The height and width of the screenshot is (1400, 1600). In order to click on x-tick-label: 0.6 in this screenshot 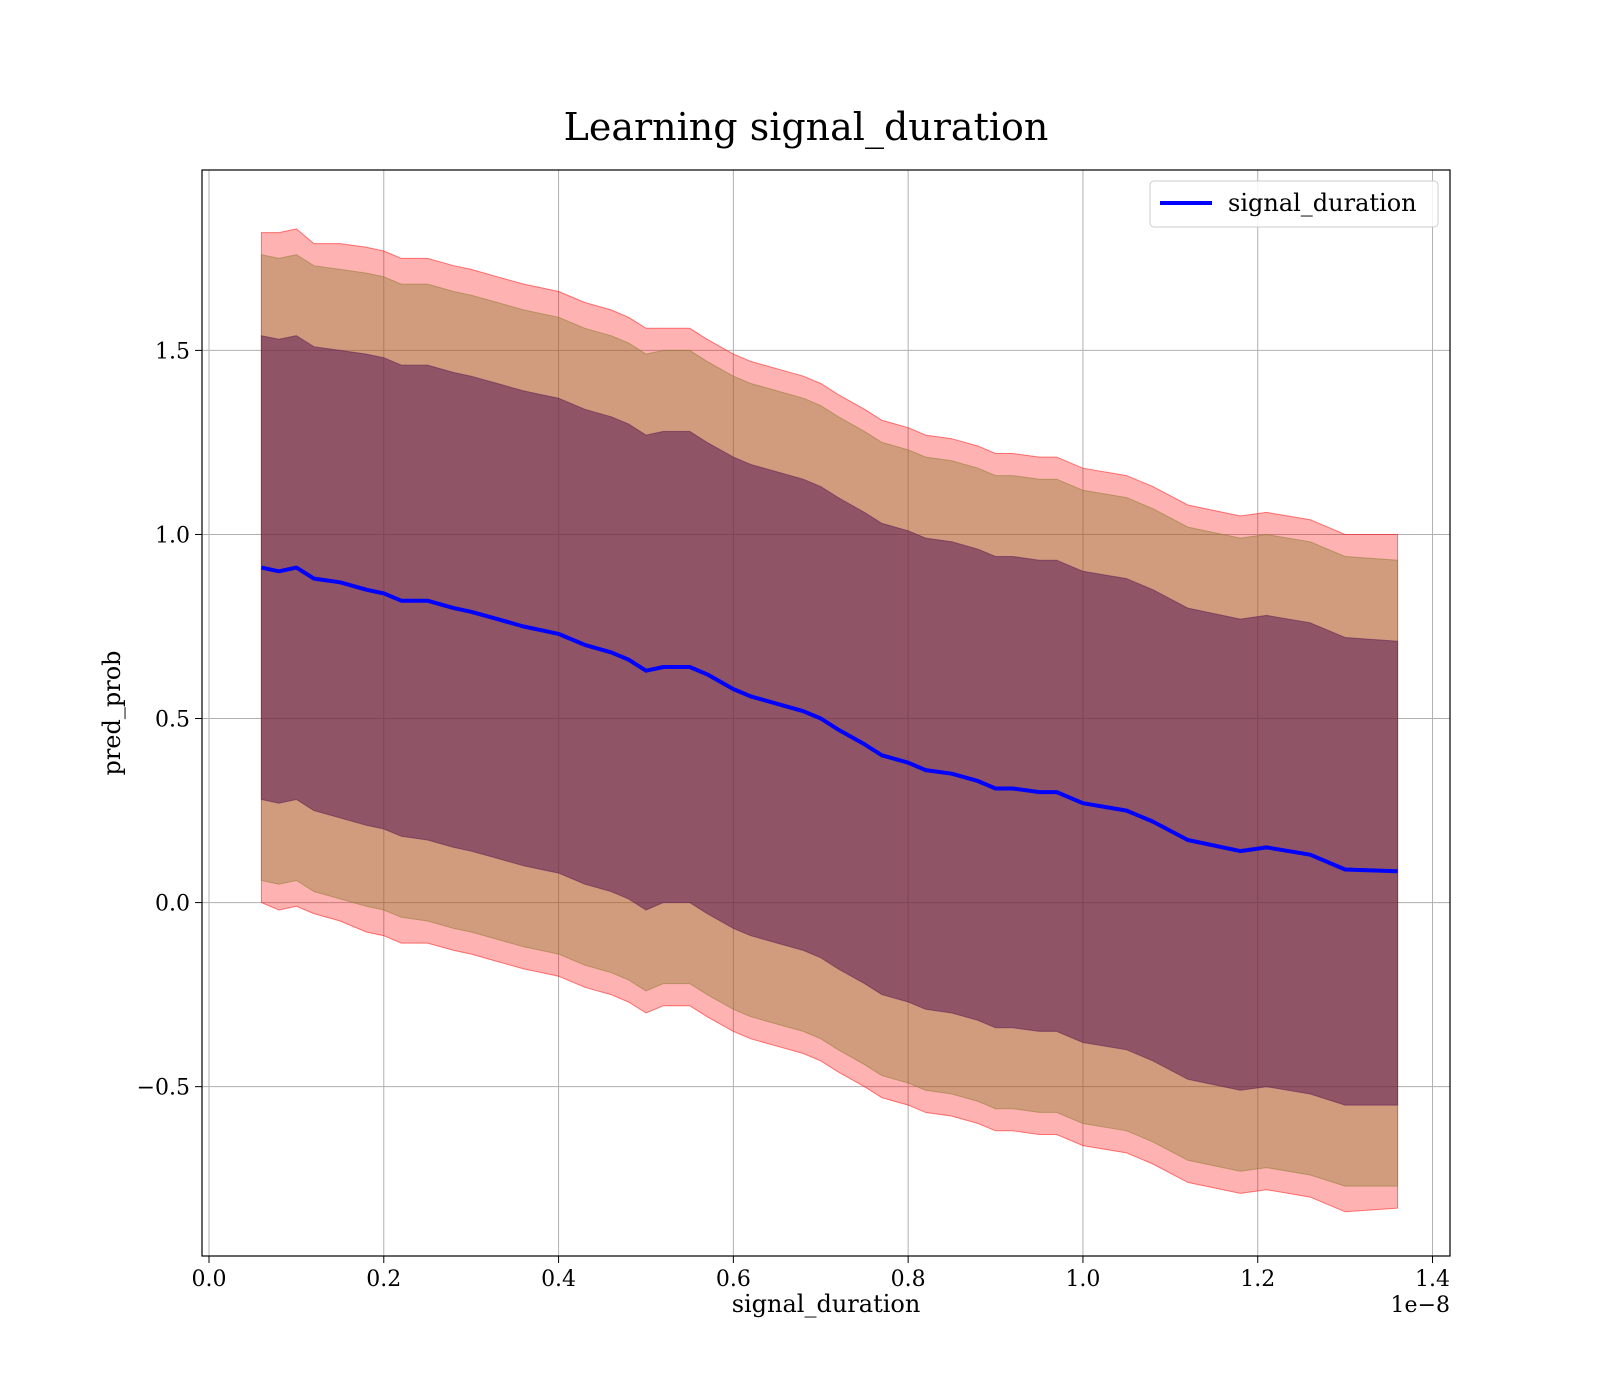, I will do `click(733, 1279)`.